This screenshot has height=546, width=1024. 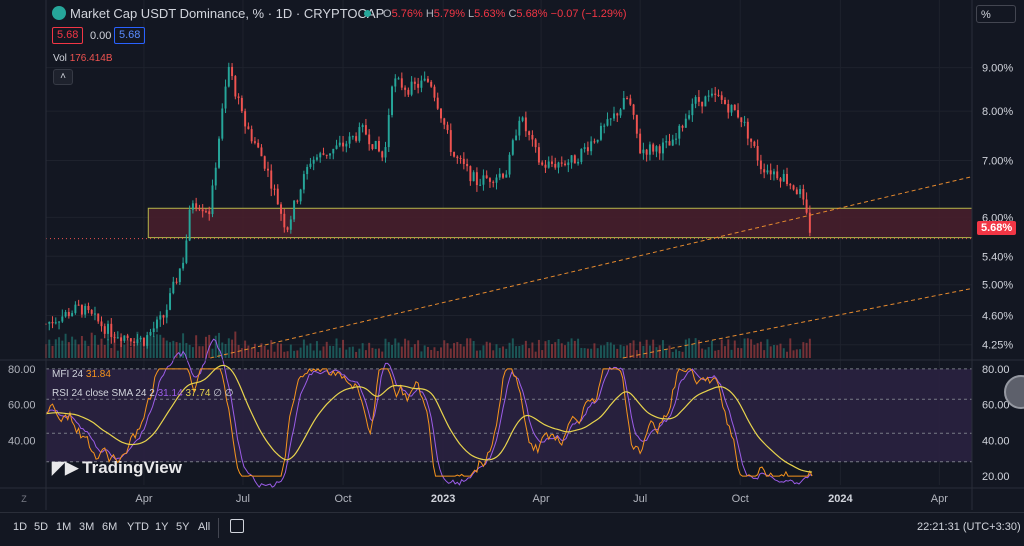 I want to click on zone-rect, so click(x=560, y=223).